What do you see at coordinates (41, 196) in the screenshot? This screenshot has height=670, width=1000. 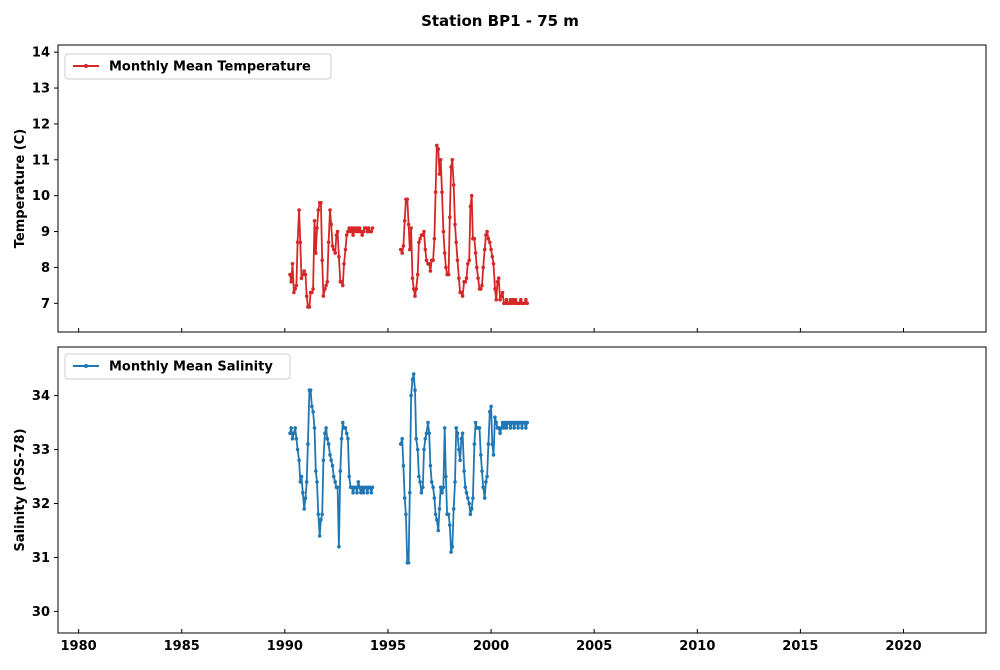 I see `temperature-y-tick-label: 10` at bounding box center [41, 196].